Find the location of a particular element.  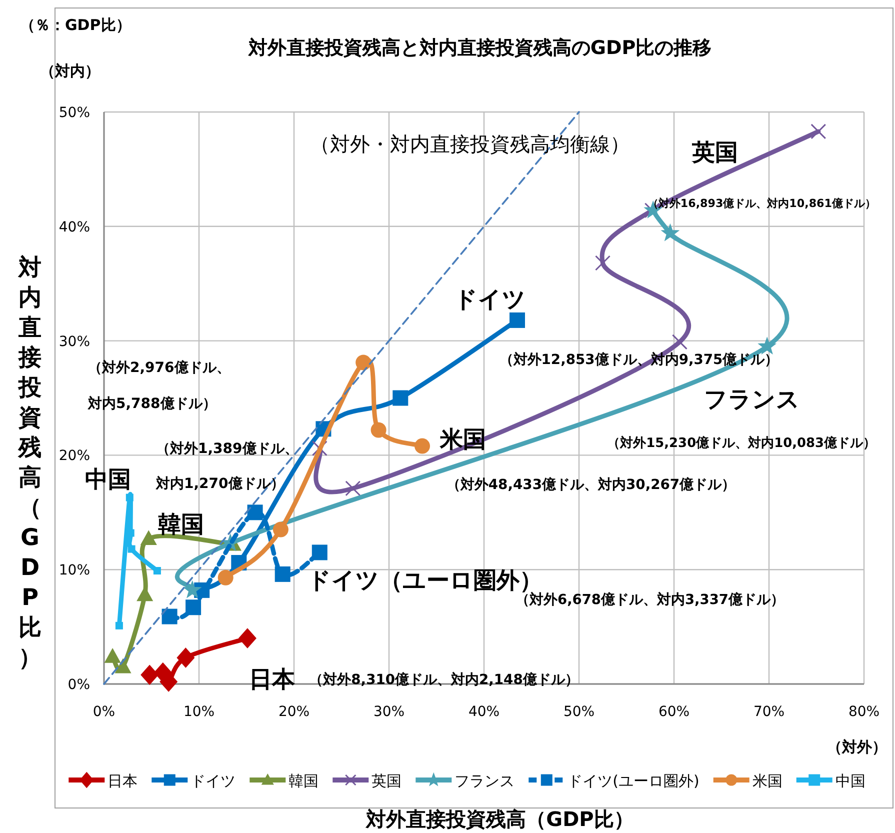

x-axis-title: 対外直接投資残高（GDP比） is located at coordinates (499, 819).